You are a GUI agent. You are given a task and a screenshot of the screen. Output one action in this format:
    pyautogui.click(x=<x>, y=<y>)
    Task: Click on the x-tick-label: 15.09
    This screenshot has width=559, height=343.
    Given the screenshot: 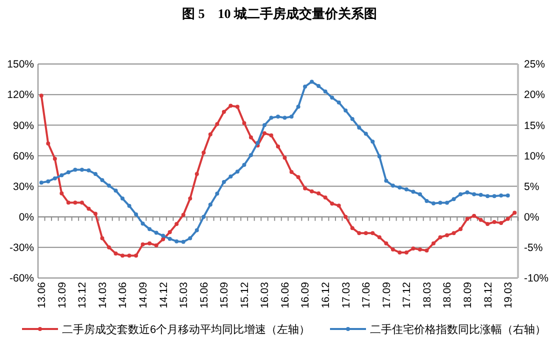 What is the action you would take?
    pyautogui.click(x=224, y=295)
    